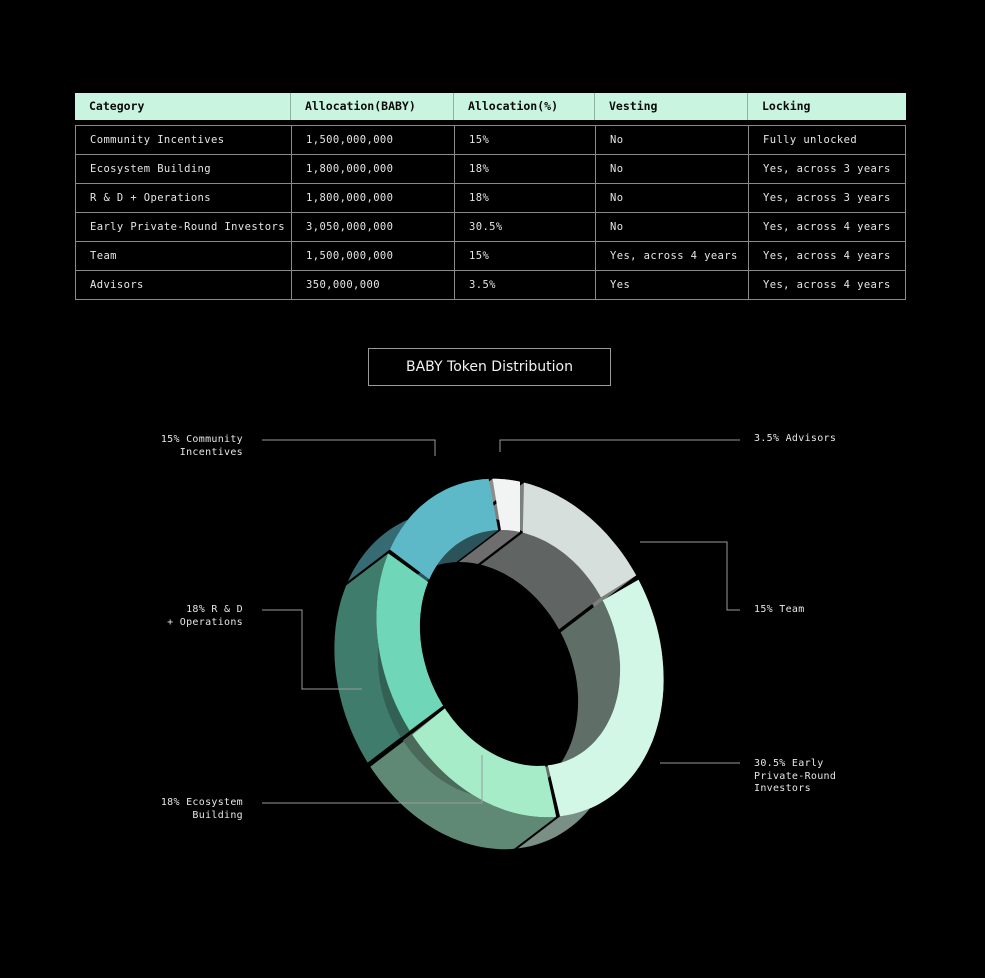 This screenshot has width=985, height=978. Describe the element at coordinates (795, 438) in the screenshot. I see `slice-label-line: 3.5% Advisors` at that location.